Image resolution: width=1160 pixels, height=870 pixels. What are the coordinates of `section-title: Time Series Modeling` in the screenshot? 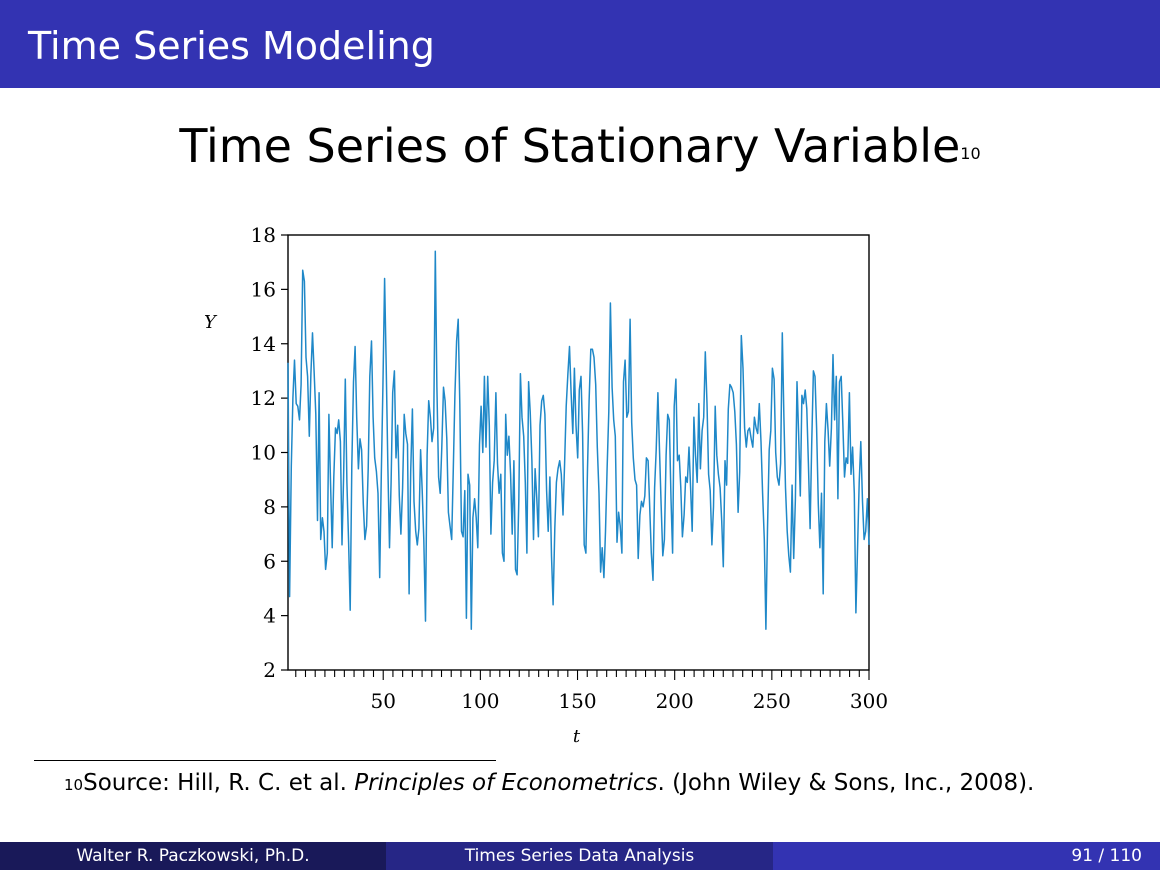 It's located at (231, 46).